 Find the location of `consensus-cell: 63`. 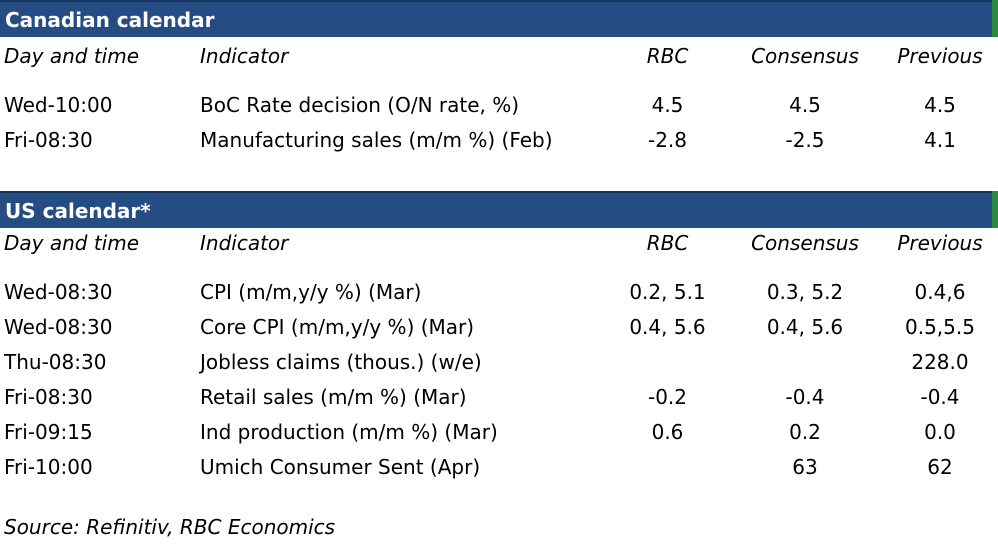

consensus-cell: 63 is located at coordinates (805, 467).